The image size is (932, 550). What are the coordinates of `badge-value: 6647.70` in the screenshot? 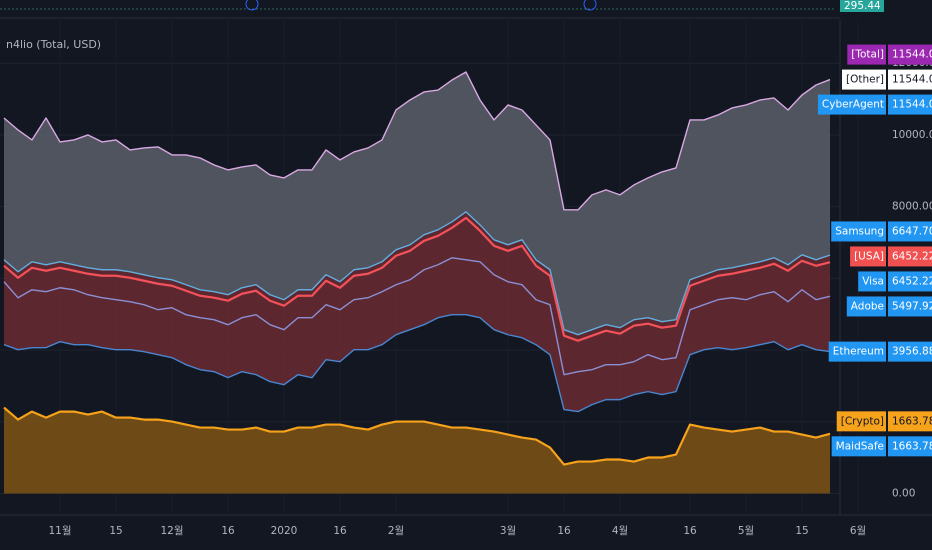 It's located at (912, 231).